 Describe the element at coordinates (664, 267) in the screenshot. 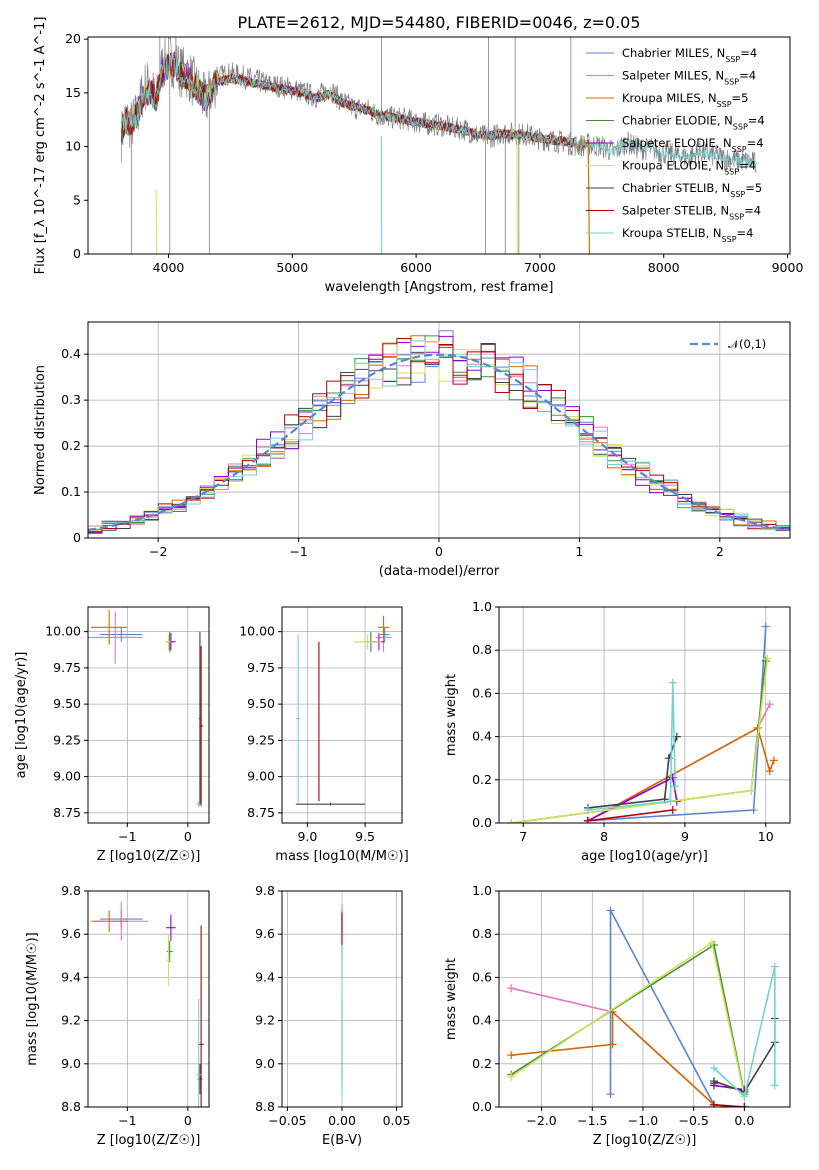

I see `spectrum-xtick-label: 8000` at that location.